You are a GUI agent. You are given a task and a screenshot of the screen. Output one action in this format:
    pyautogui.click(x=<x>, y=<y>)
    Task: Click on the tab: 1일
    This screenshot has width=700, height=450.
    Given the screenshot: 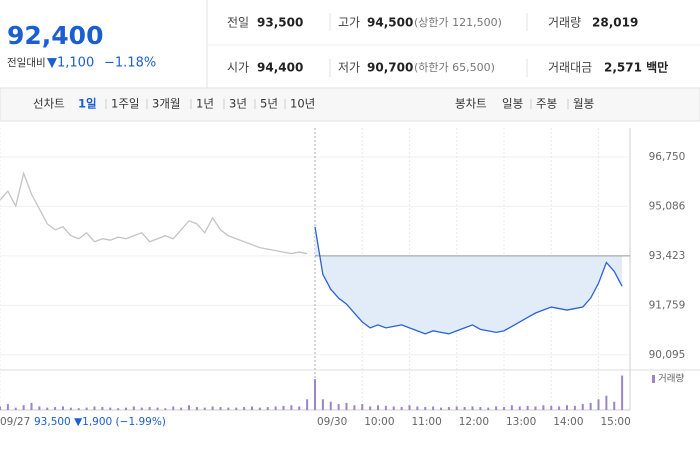 What is the action you would take?
    pyautogui.click(x=87, y=104)
    